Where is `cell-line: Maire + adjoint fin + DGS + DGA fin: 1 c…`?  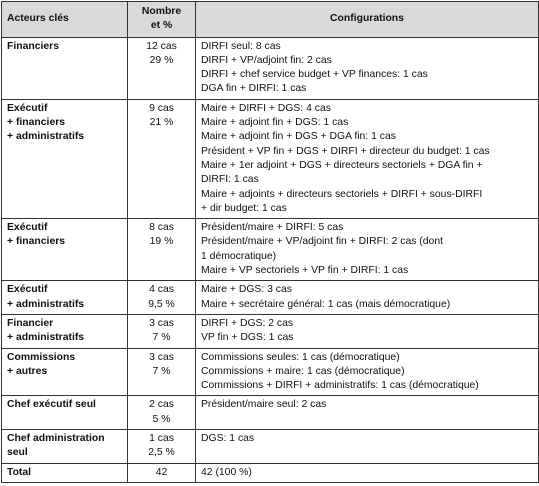
cell-line: Maire + adjoint fin + DGS + DGA fin: 1 c… is located at coordinates (298, 137).